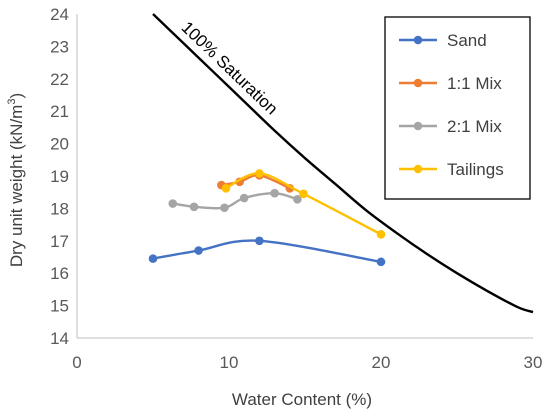 The image size is (550, 414). What do you see at coordinates (418, 83) in the screenshot?
I see `legend-marker-1-1-mix` at bounding box center [418, 83].